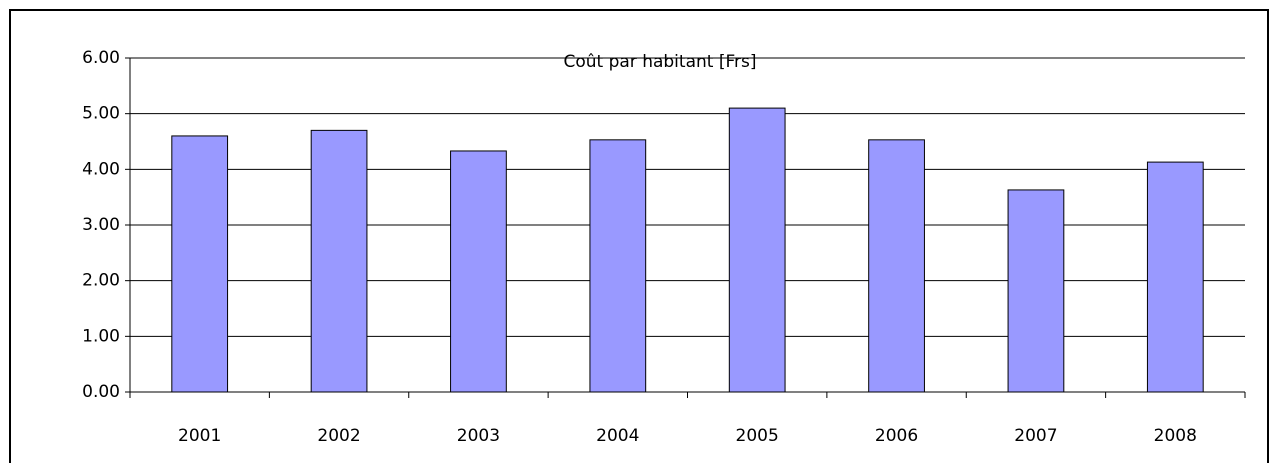  Describe the element at coordinates (199, 436) in the screenshot. I see `x-tick-label: 2001` at that location.